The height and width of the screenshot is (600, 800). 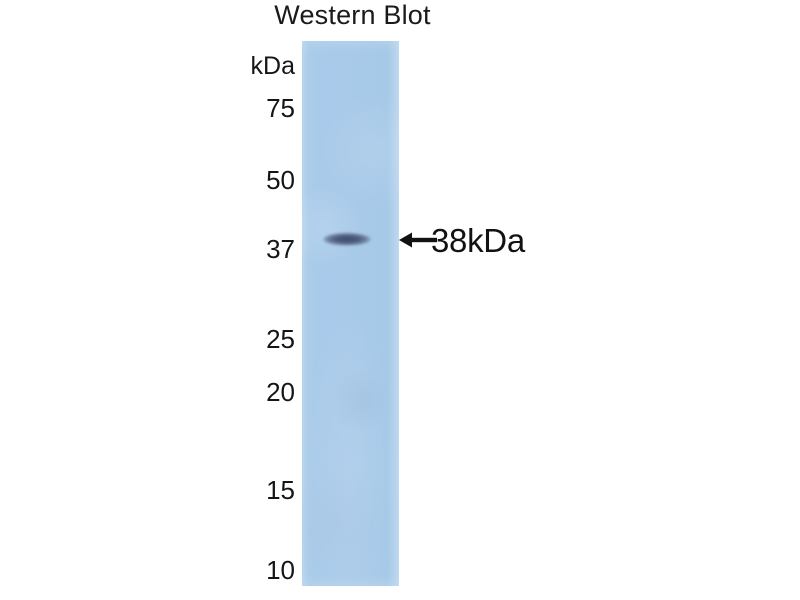 I want to click on ladder-mark-10: 10, so click(x=280, y=570).